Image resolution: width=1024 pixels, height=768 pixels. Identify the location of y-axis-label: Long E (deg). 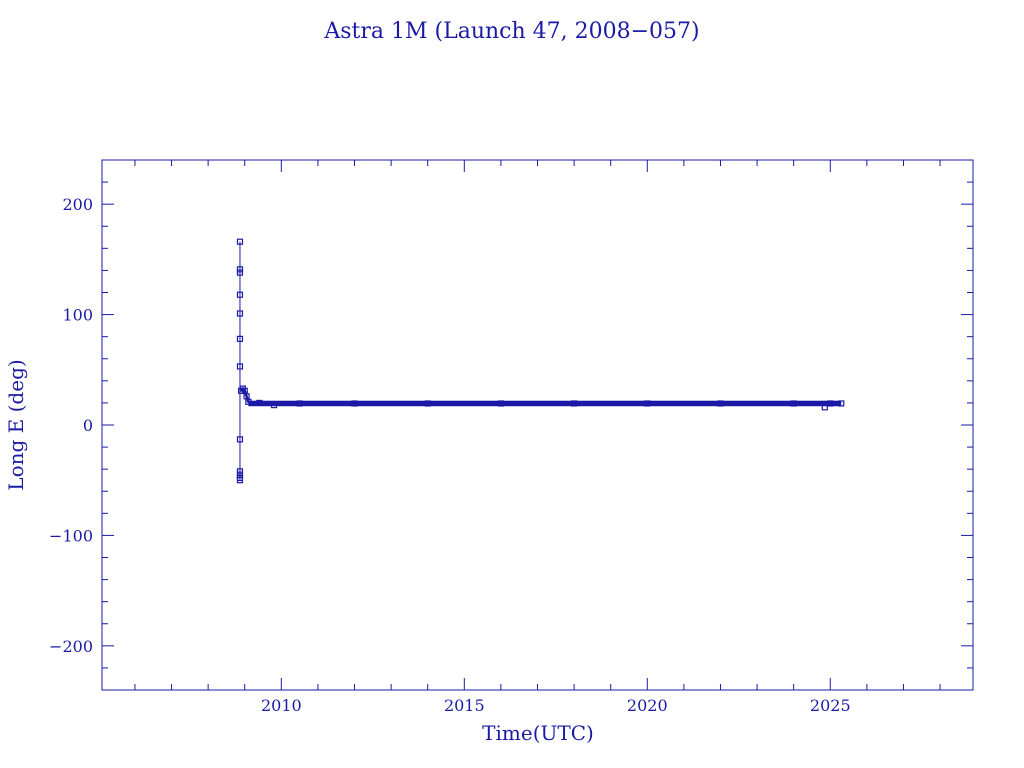
(16, 424).